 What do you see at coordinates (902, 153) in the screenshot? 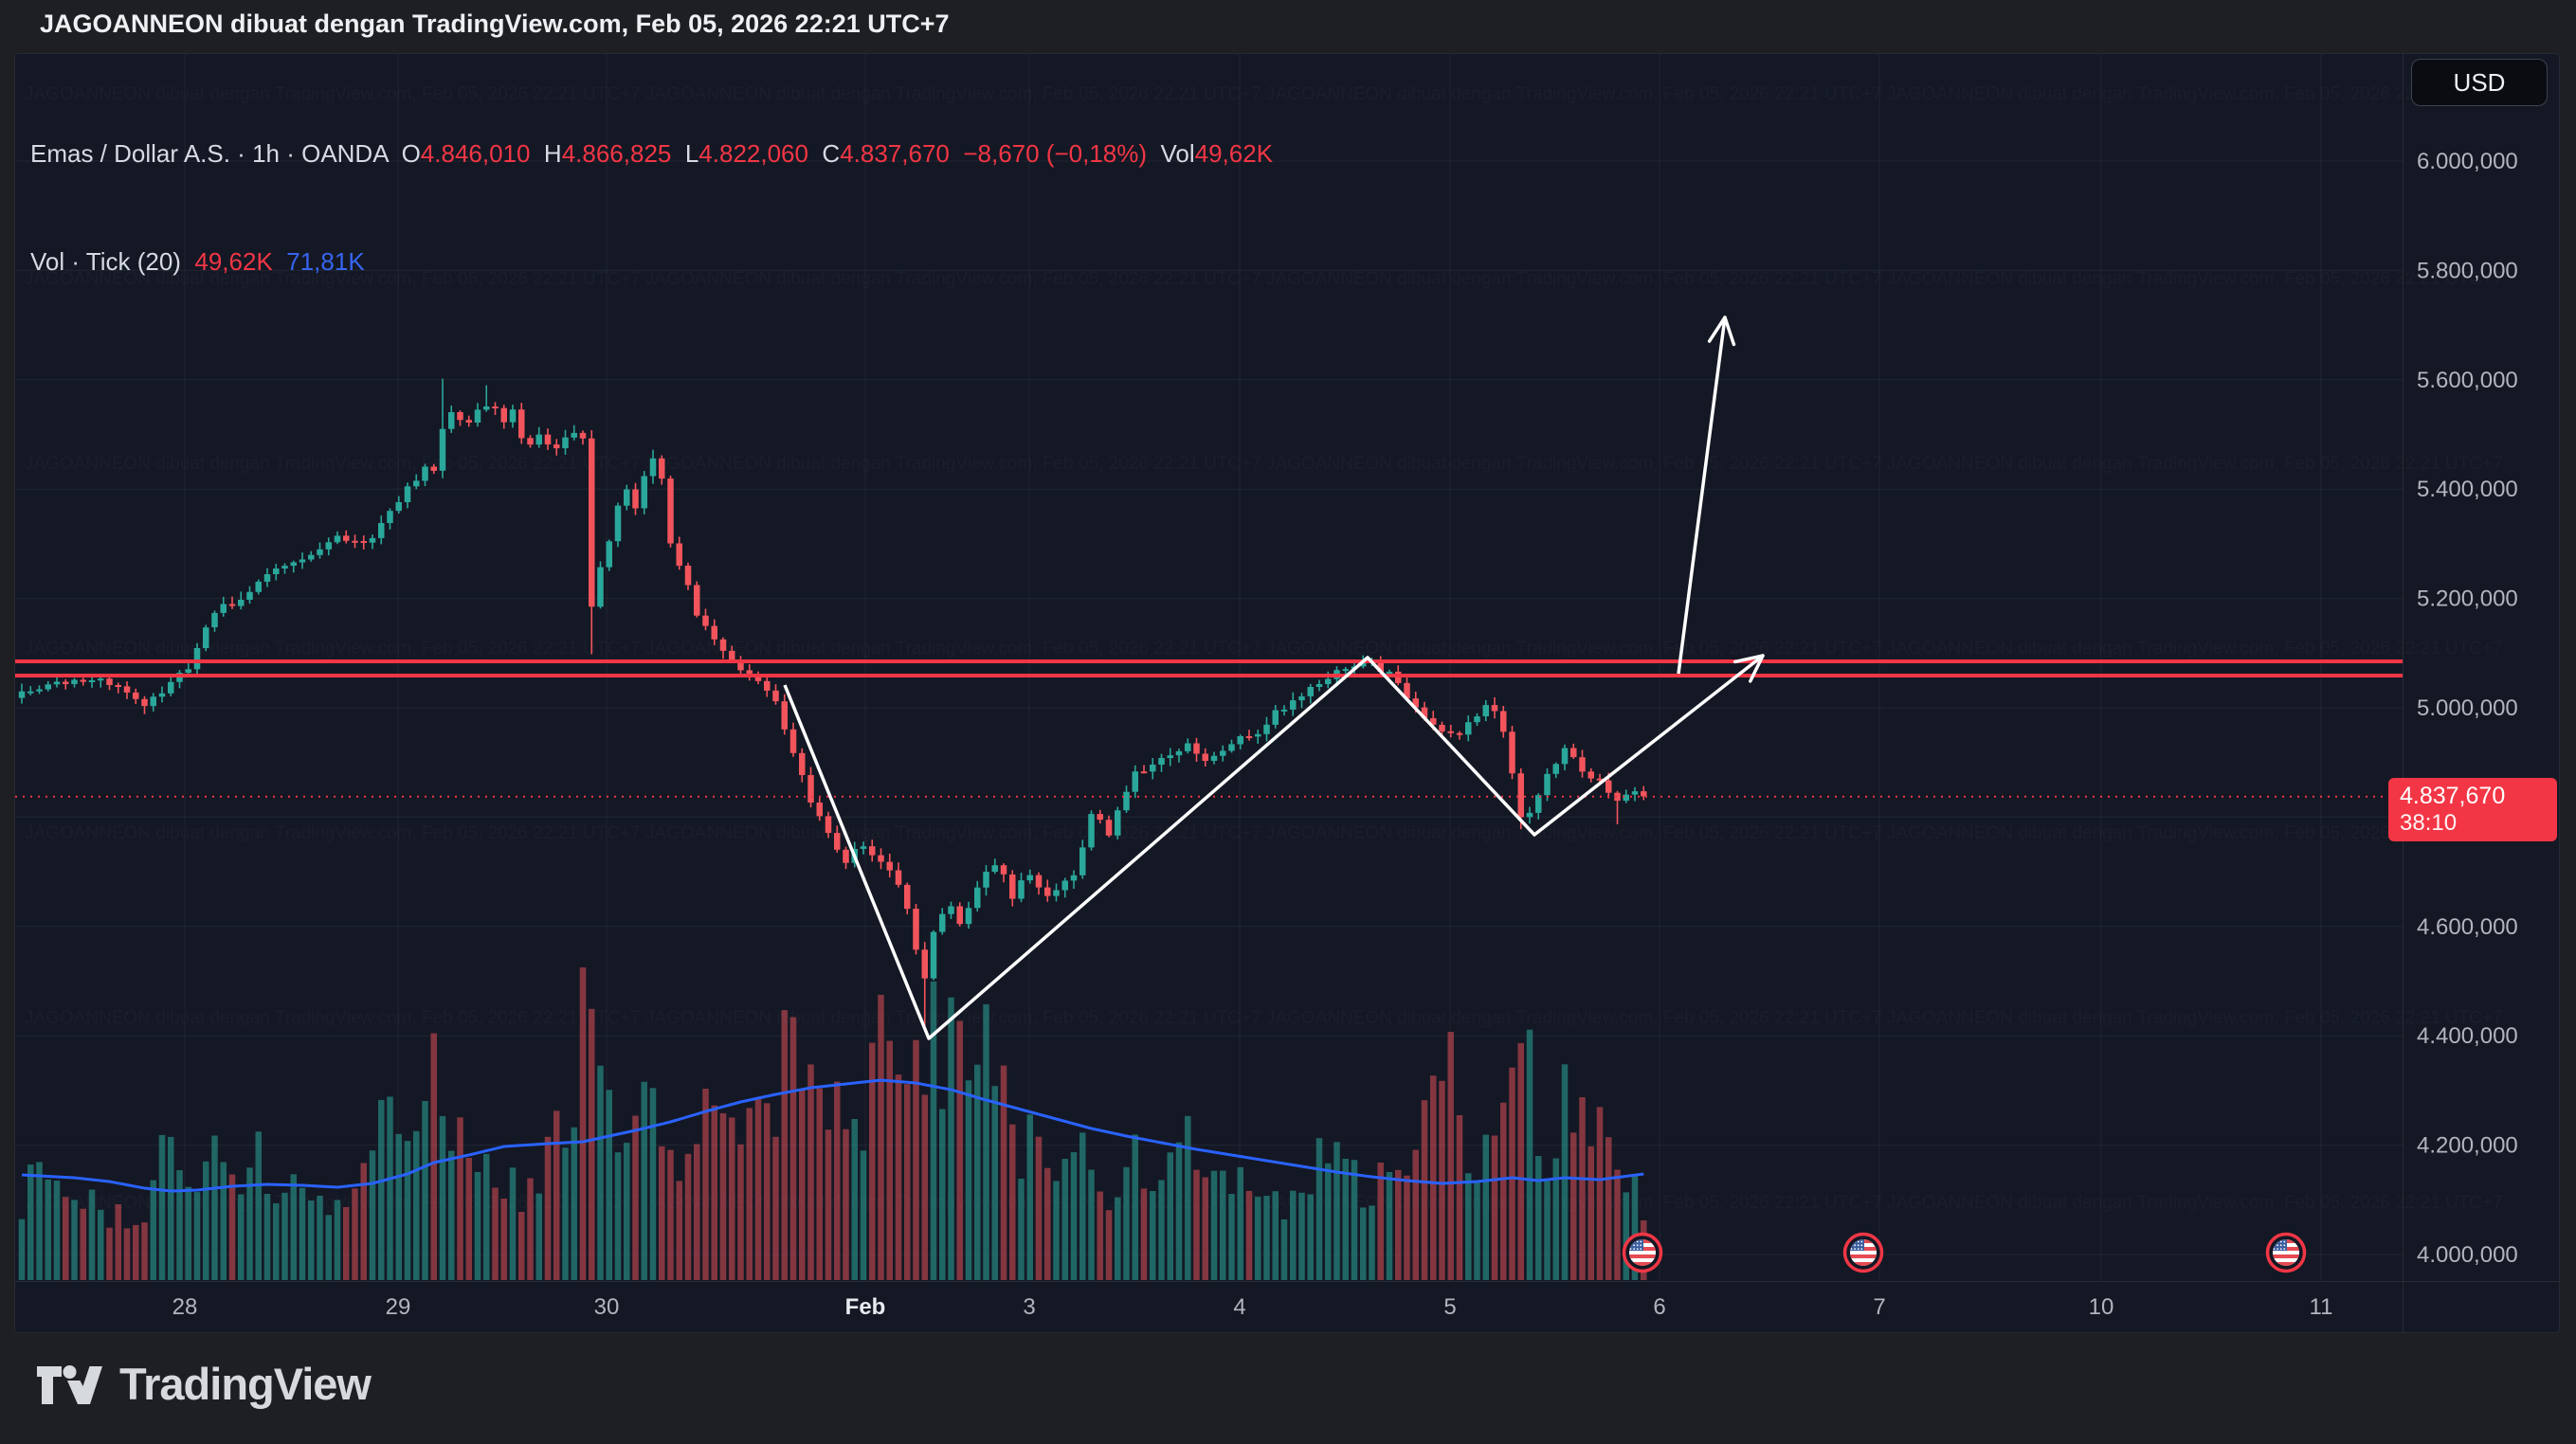
I see `legend-part: 4.837,670` at bounding box center [902, 153].